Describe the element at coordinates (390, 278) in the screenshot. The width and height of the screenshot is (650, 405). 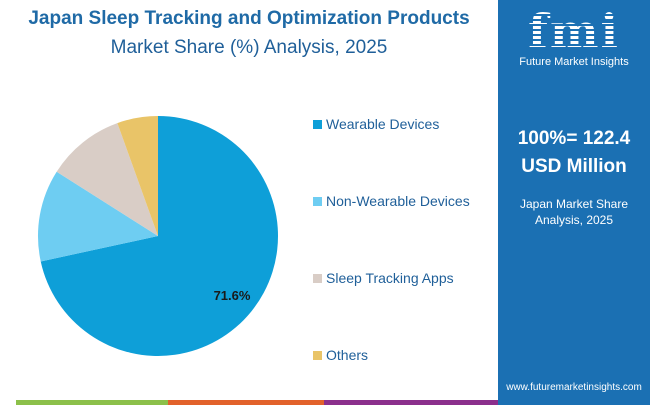
I see `legend-label: Sleep Tracking Apps` at that location.